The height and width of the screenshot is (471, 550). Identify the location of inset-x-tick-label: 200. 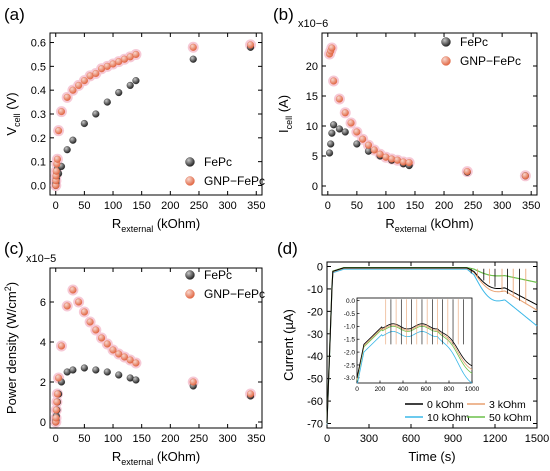
(380, 389).